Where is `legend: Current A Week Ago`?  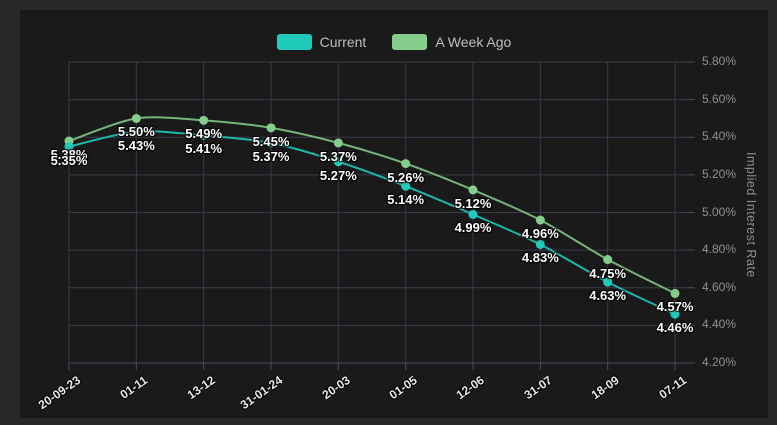 legend: Current A Week Ago is located at coordinates (394, 42).